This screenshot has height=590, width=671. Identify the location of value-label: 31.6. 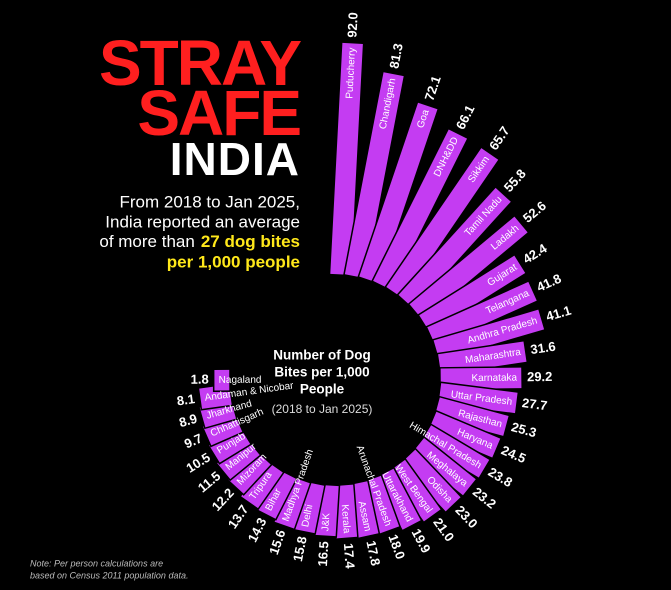
(542, 348).